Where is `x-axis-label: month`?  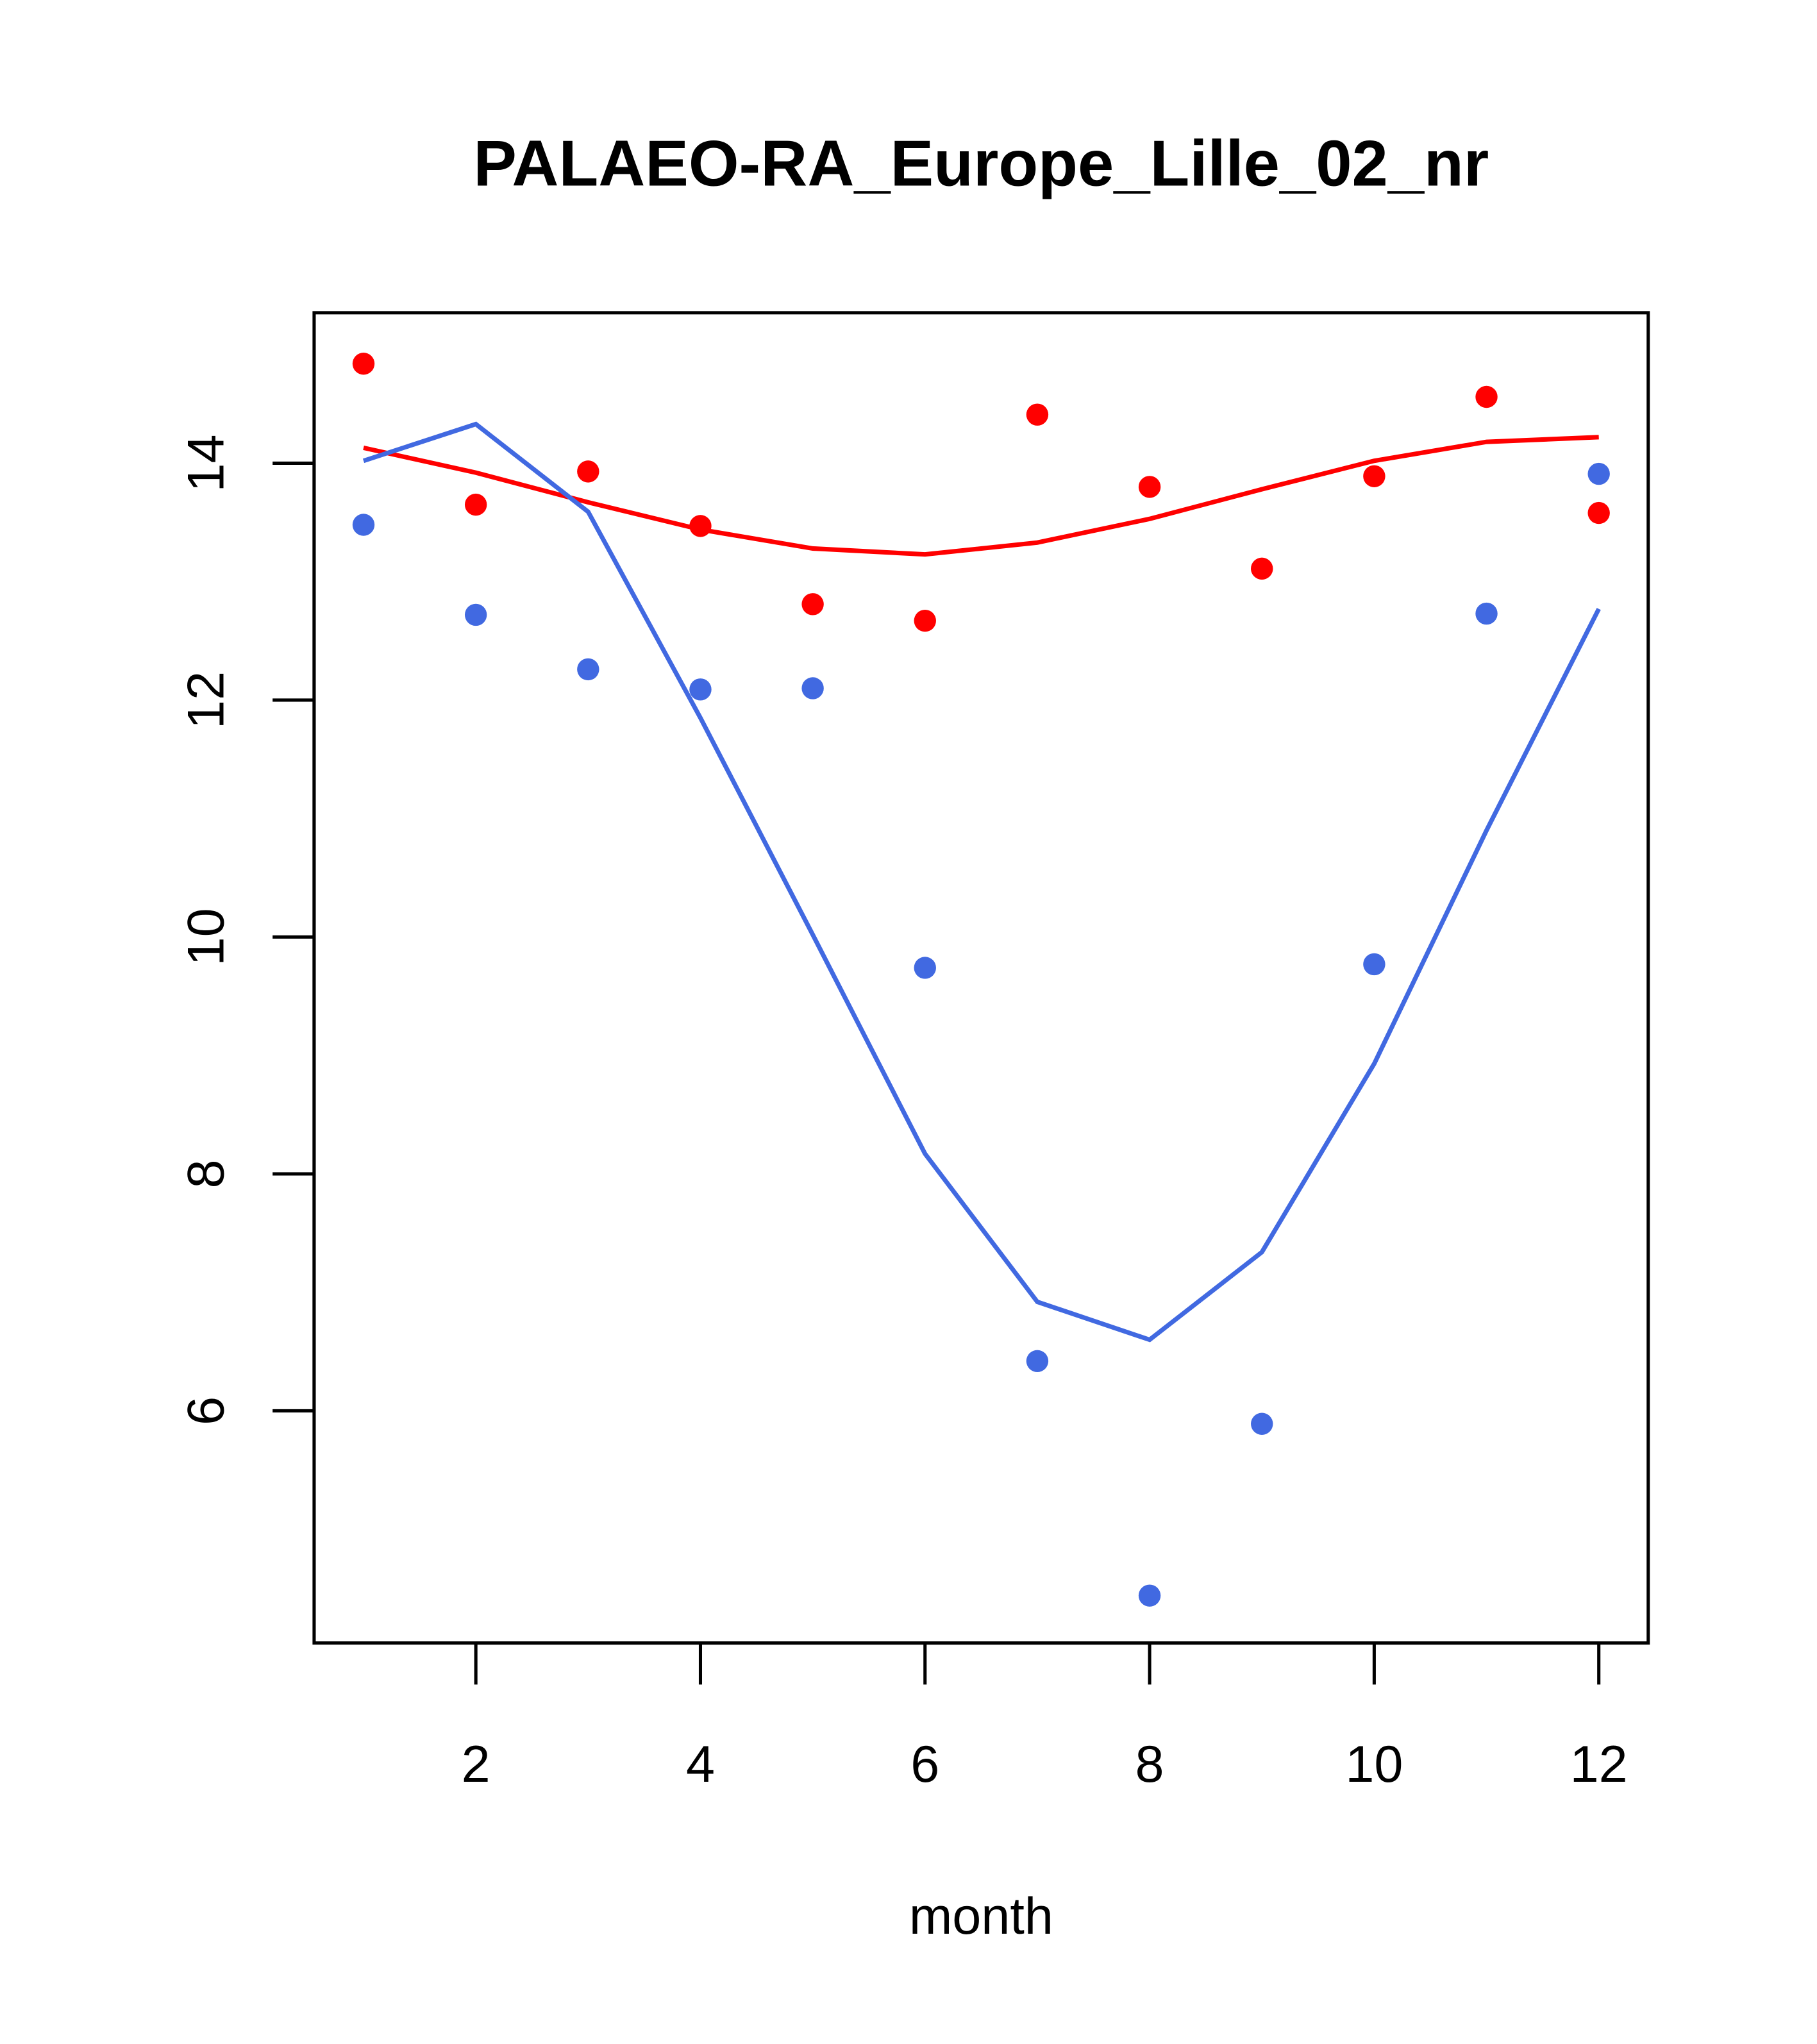 x-axis-label: month is located at coordinates (981, 1917).